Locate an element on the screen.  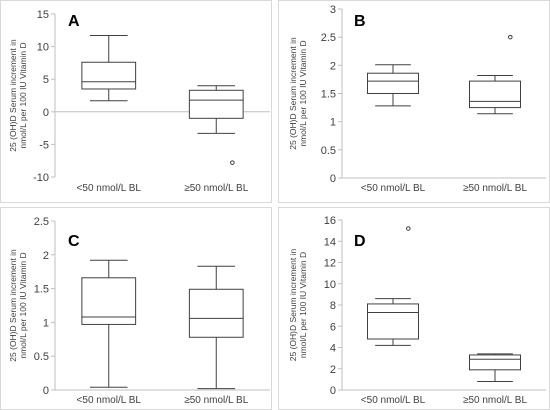
panel-letter: C is located at coordinates (74, 241).